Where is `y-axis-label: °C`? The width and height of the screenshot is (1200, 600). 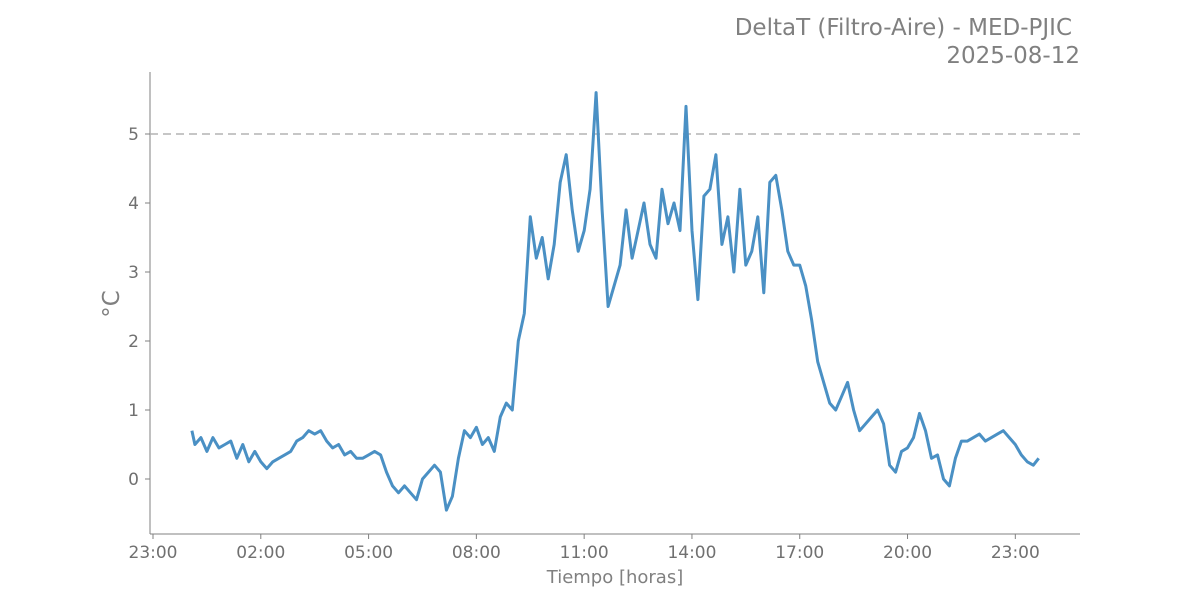 y-axis-label: °C is located at coordinates (112, 304).